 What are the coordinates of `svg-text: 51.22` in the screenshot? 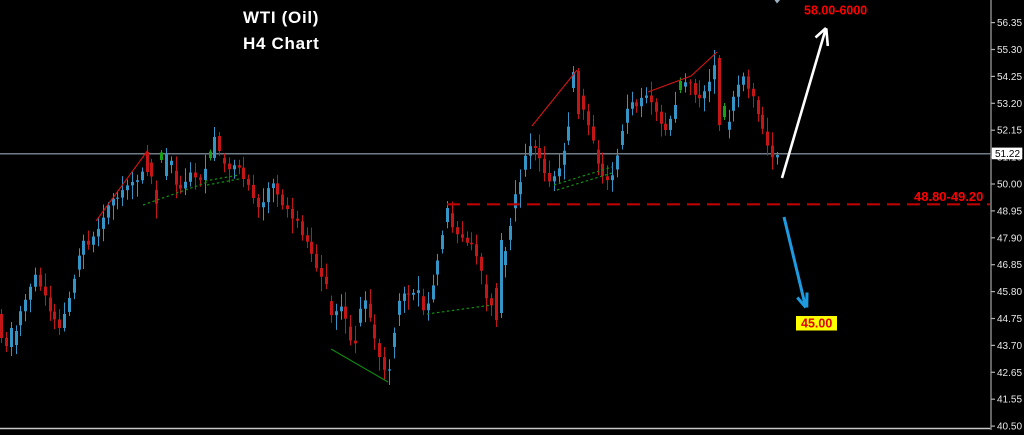 It's located at (1007, 154).